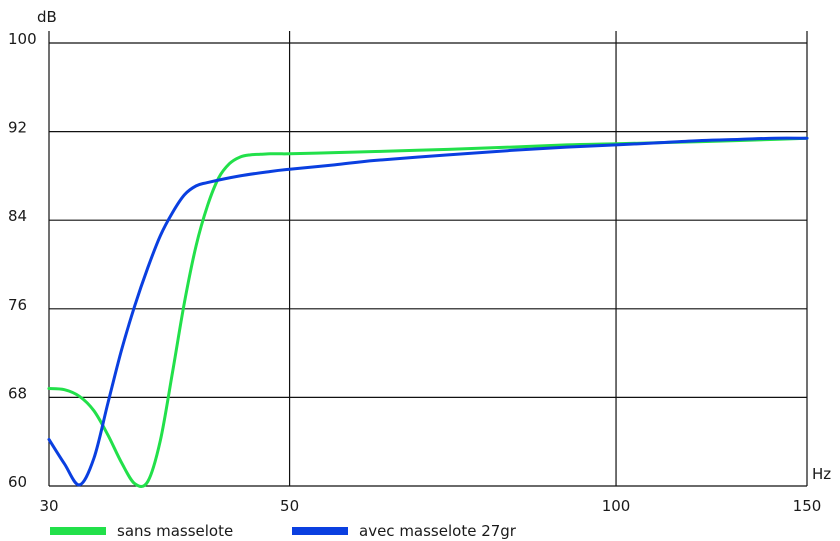  Describe the element at coordinates (22, 39) in the screenshot. I see `y-tick-label: 100` at that location.